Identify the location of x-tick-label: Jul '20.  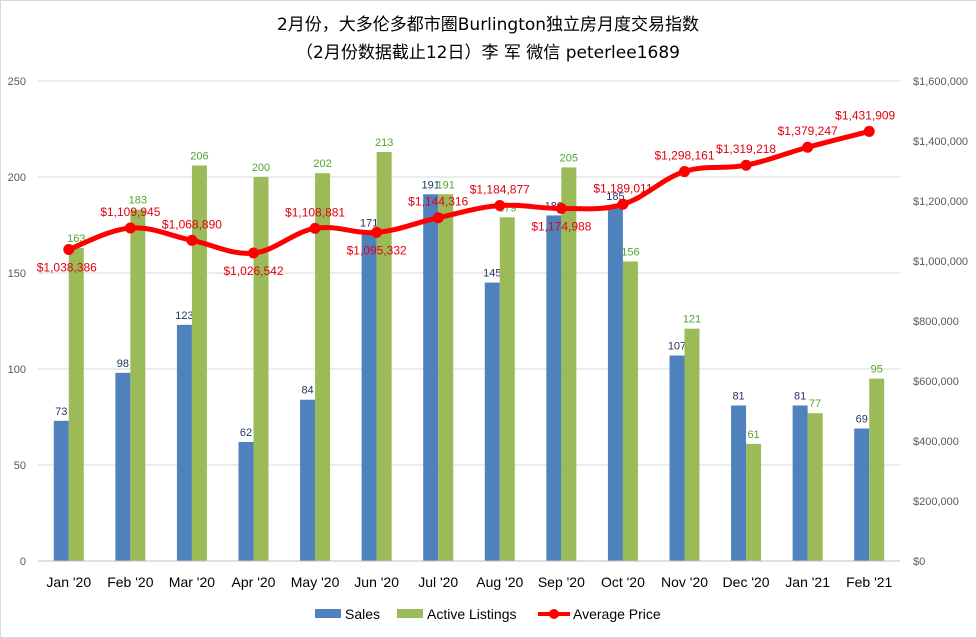
(438, 582).